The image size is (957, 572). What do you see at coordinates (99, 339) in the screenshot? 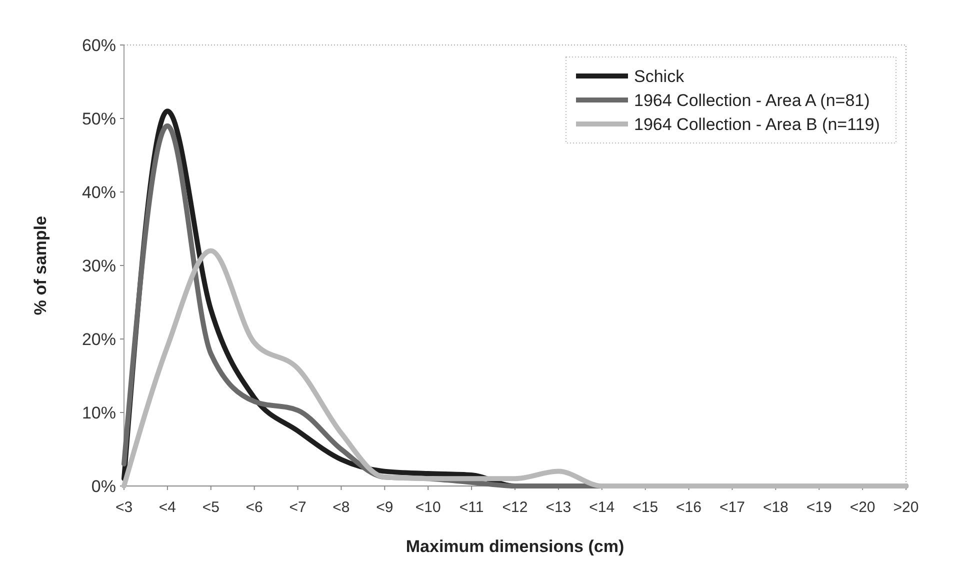
I see `y-tick-label: 20%` at bounding box center [99, 339].